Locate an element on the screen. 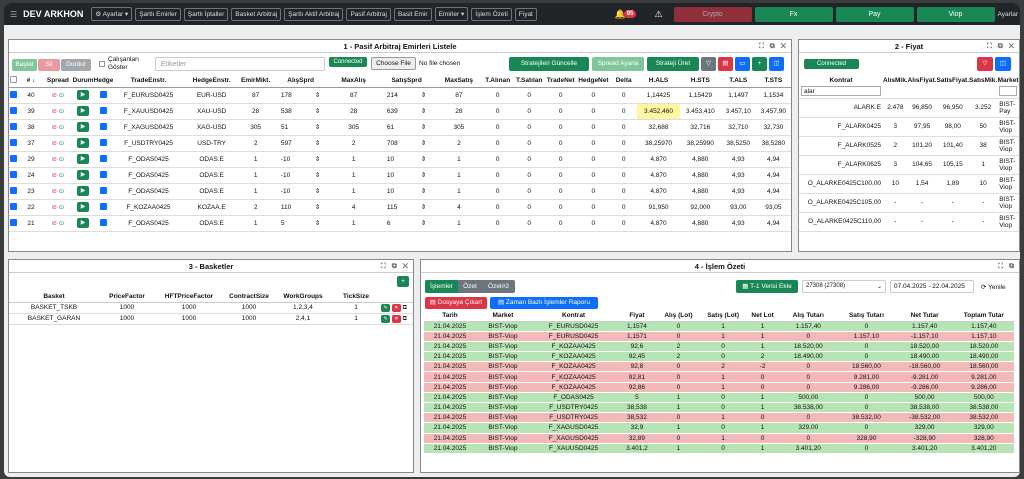 The image size is (1024, 479). col-tick-size: TickSize is located at coordinates (356, 296).